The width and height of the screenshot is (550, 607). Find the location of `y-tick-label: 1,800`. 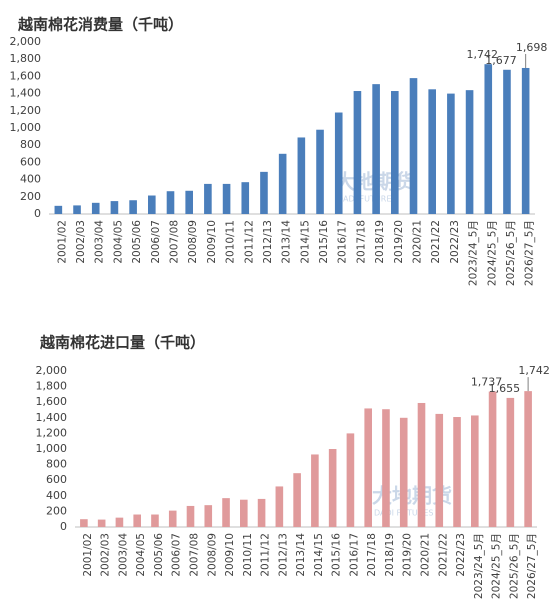

y-tick-label: 1,800 is located at coordinates (26, 58).